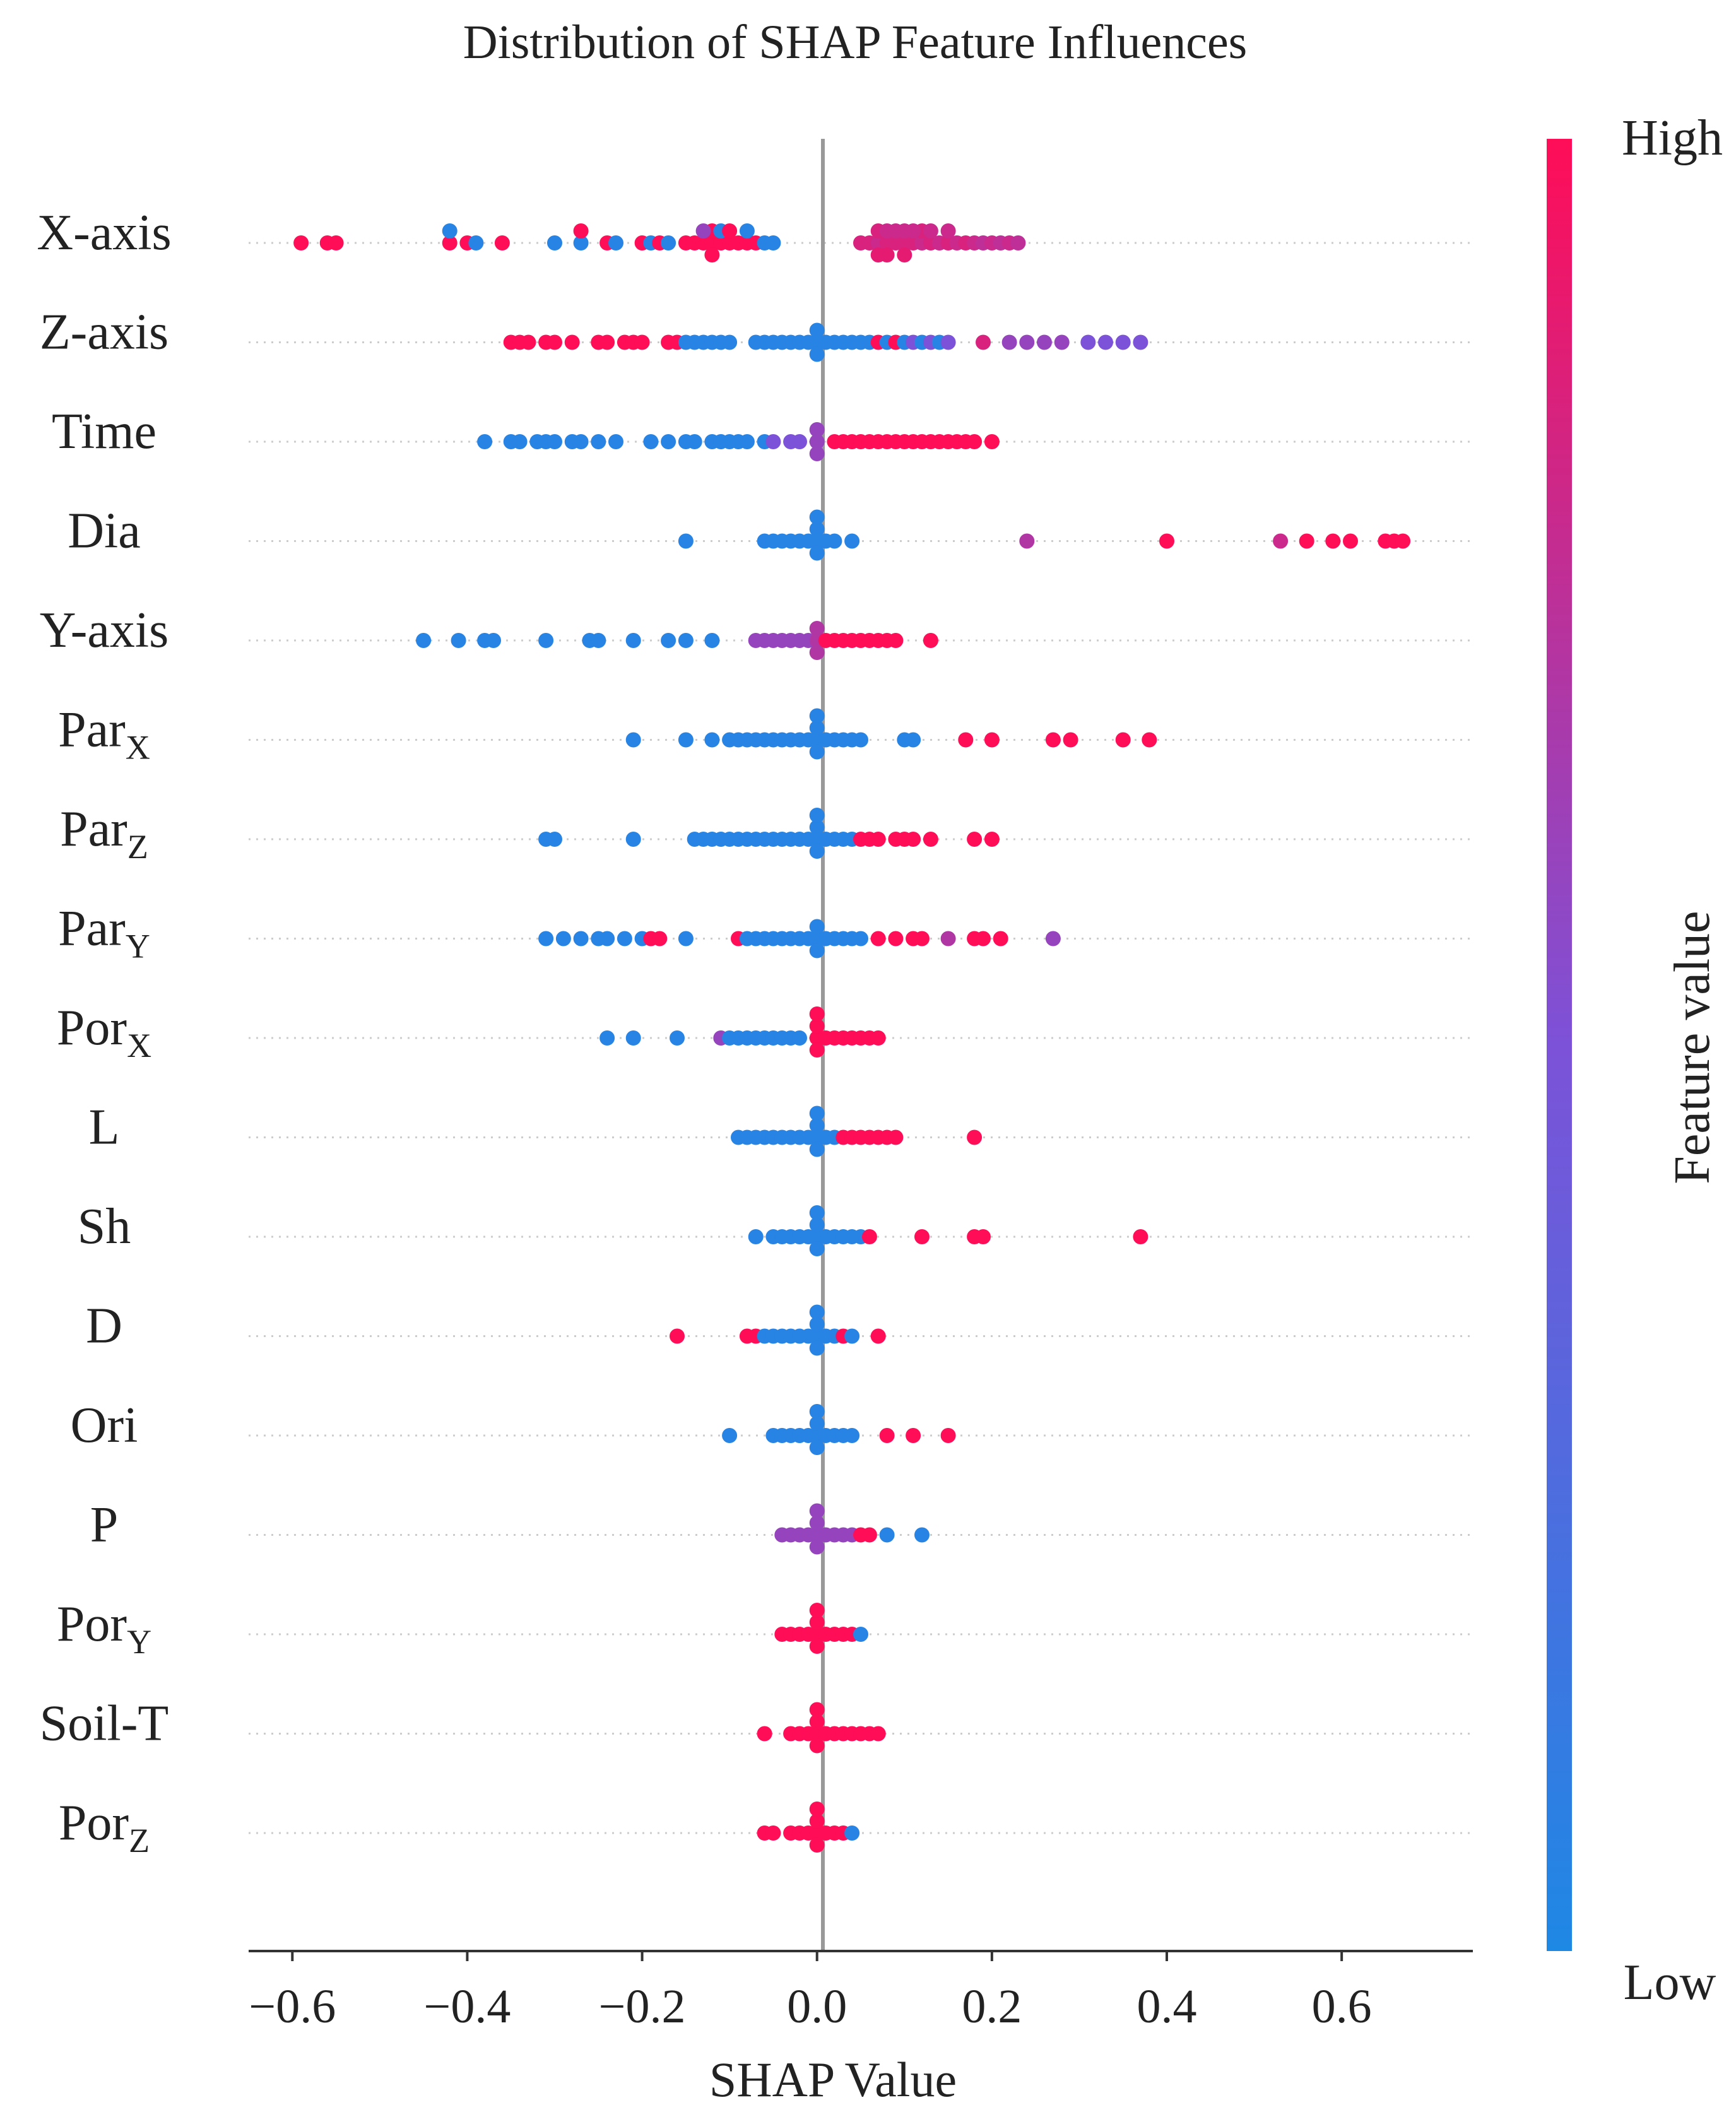 The width and height of the screenshot is (1736, 2117). What do you see at coordinates (104, 1425) in the screenshot?
I see `feature-label: Ori` at bounding box center [104, 1425].